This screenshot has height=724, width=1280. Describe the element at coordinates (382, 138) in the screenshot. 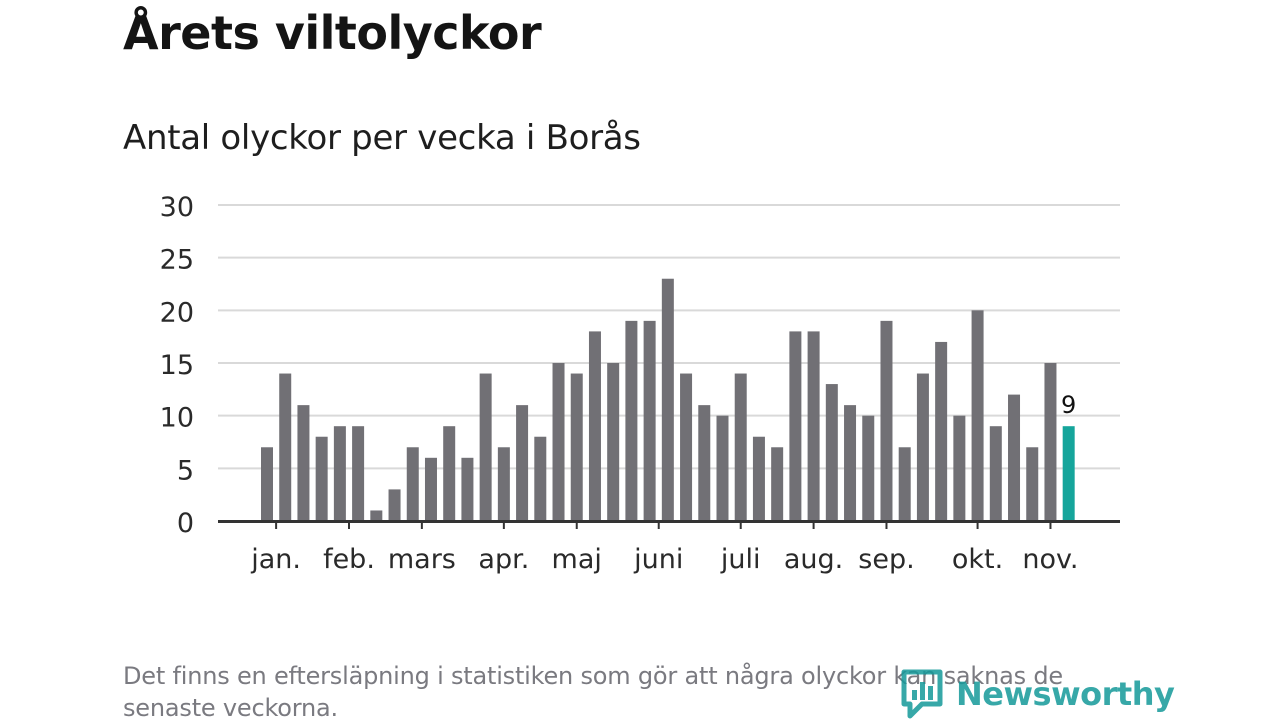

I see `chart-subtitle: Antal olyckor per vecka i Borås` at that location.